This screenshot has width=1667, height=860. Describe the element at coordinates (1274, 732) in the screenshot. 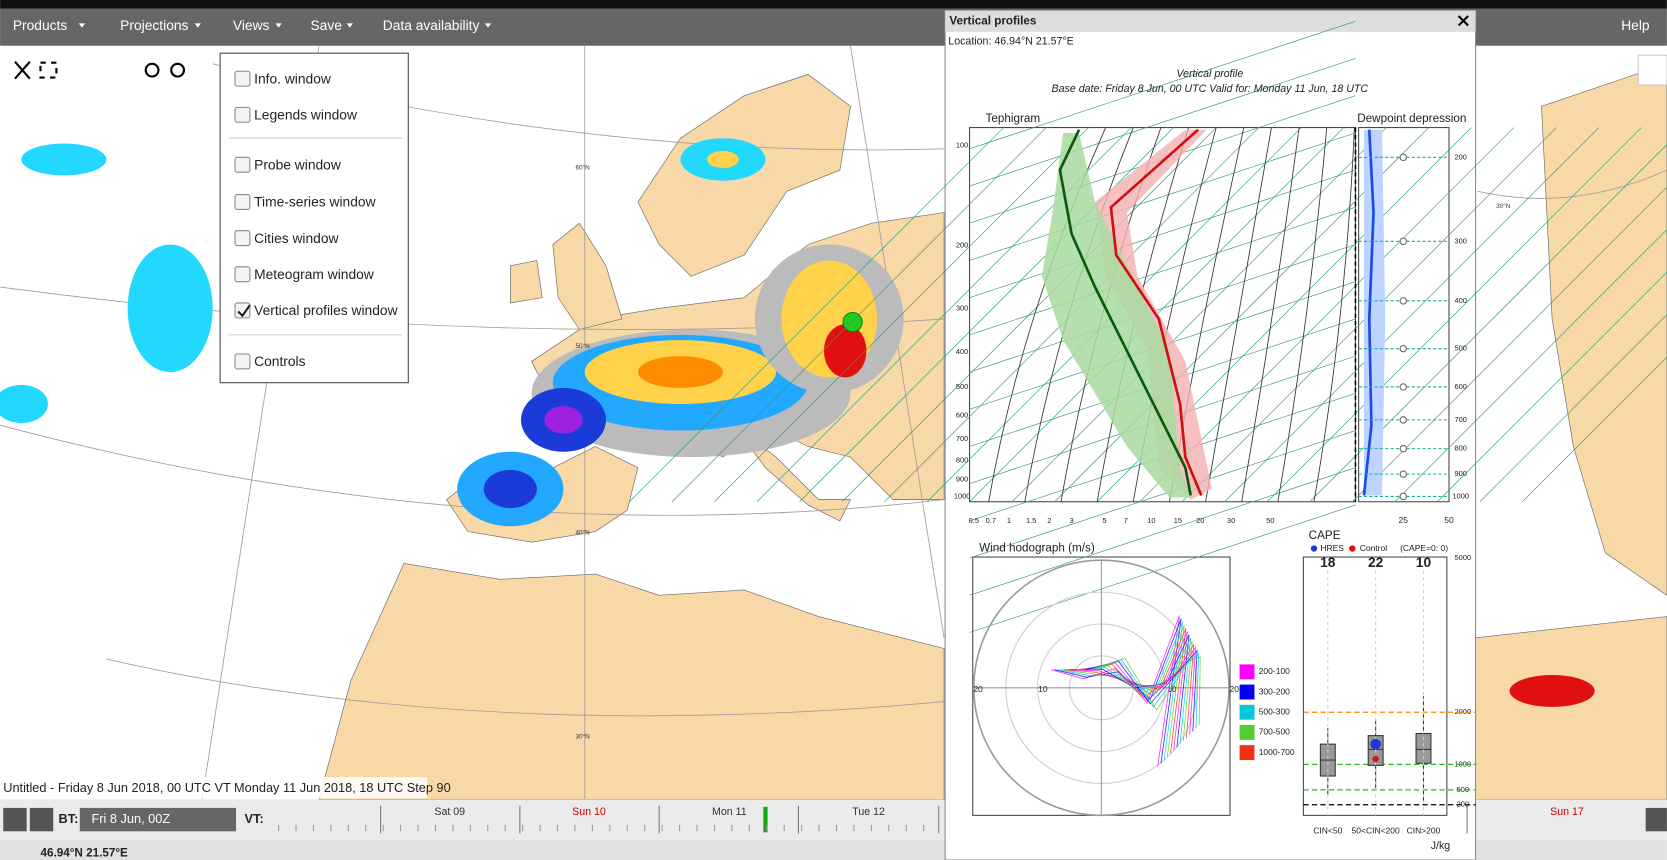

I see `legend-label: 700-500` at that location.